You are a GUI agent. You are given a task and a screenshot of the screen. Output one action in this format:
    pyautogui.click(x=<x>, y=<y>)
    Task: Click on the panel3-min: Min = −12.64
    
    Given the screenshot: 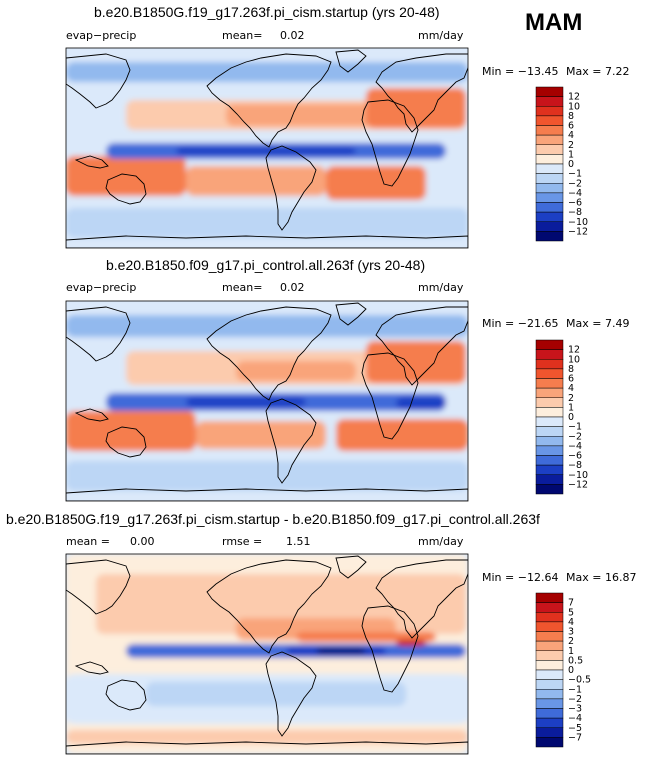 What is the action you would take?
    pyautogui.click(x=520, y=577)
    